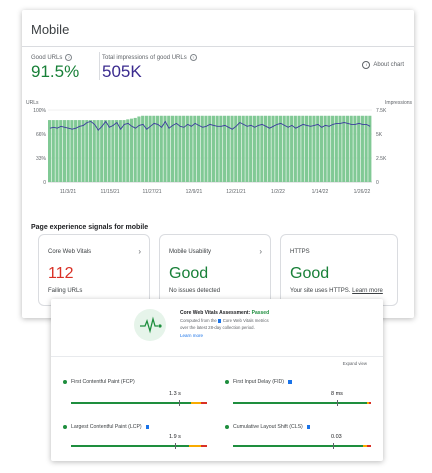 This screenshot has width=432, height=473. I want to click on x-tick-label: 1/2/22, so click(278, 192).